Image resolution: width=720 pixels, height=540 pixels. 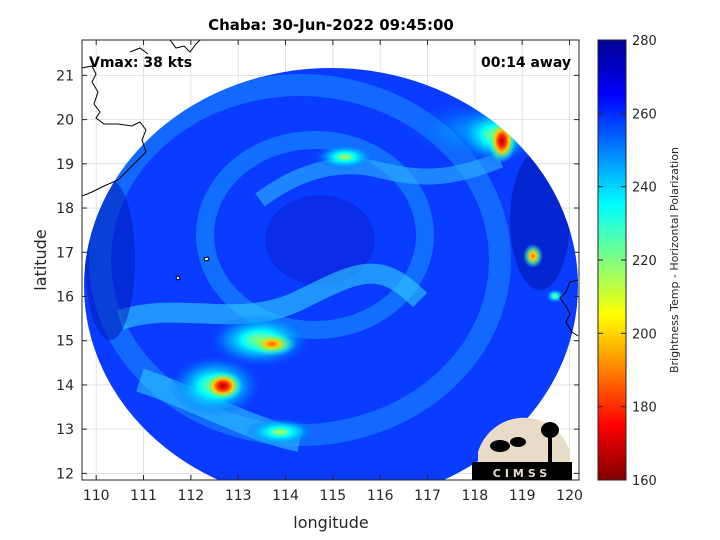 I want to click on y-tick-label: 13, so click(x=65, y=430).